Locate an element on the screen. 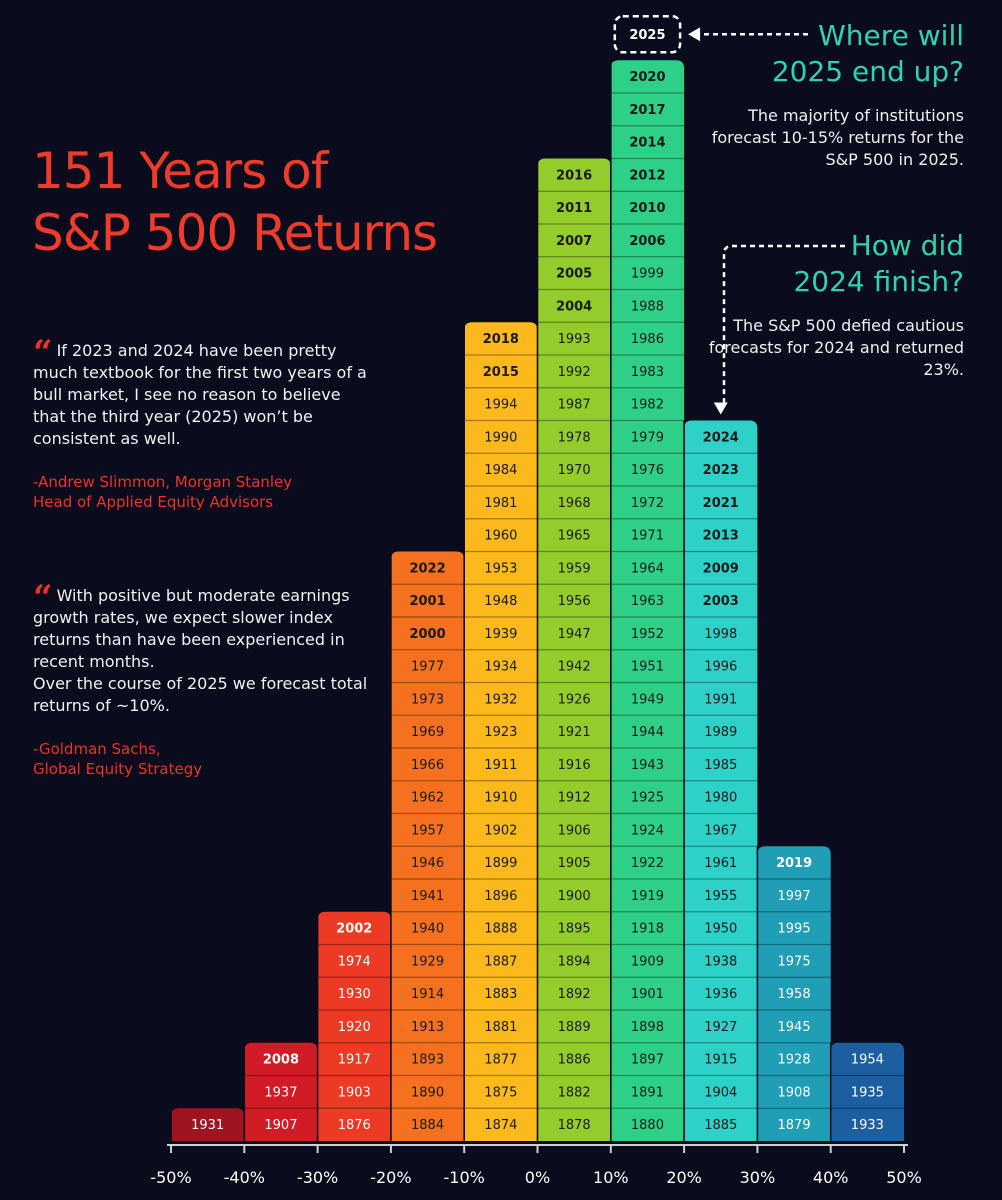 This screenshot has width=1002, height=1200. year-label: 1897 is located at coordinates (647, 1060).